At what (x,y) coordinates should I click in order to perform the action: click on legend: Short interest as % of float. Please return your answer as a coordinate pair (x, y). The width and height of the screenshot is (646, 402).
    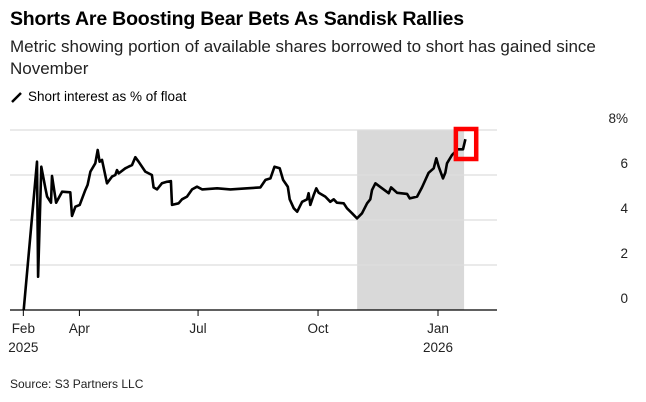
    Looking at the image, I should click on (98, 96).